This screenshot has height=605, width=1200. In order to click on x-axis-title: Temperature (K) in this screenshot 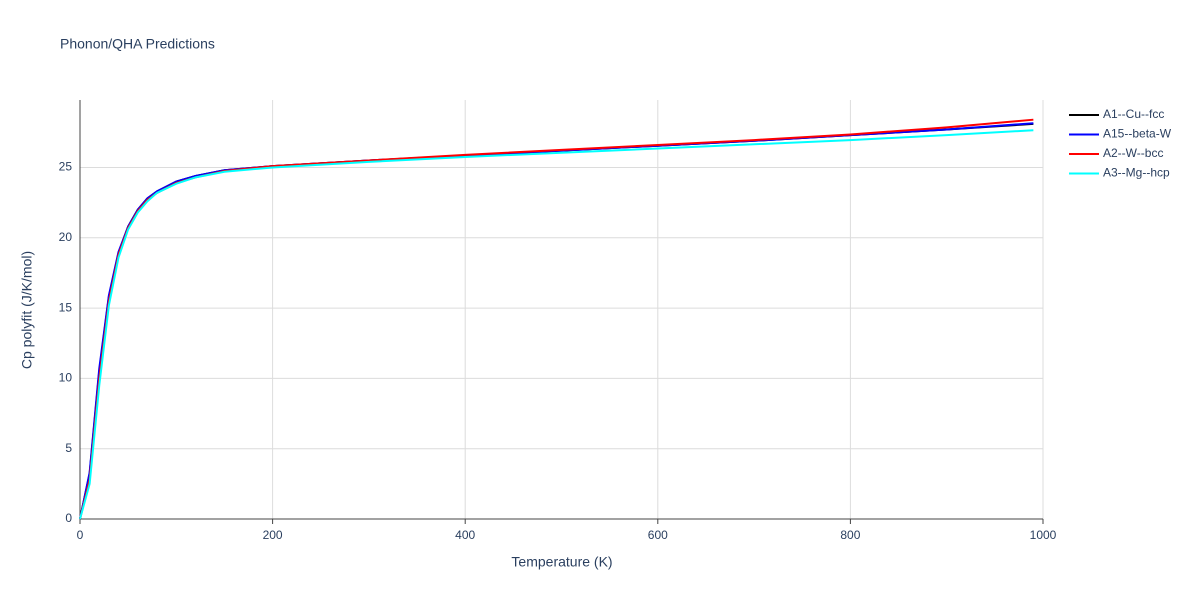, I will do `click(561, 562)`.